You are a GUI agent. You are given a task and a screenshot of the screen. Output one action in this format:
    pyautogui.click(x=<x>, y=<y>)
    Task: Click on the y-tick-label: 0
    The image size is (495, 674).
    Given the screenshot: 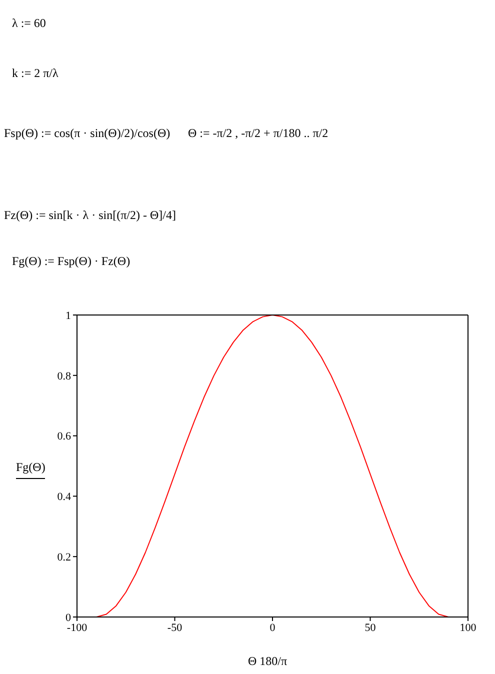 What is the action you would take?
    pyautogui.click(x=69, y=618)
    